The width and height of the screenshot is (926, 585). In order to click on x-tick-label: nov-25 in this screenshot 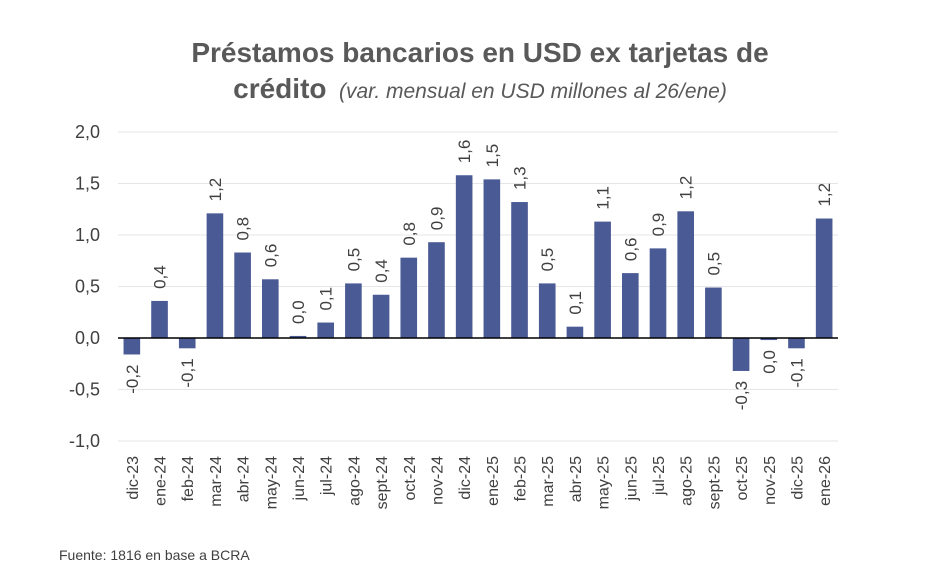, I will do `click(770, 480)`.